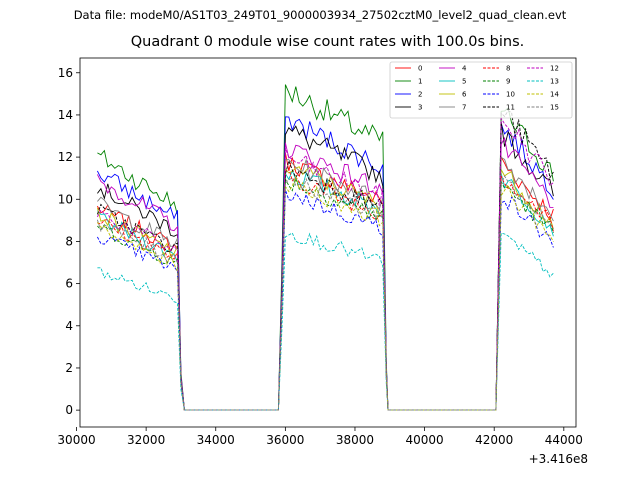 The image size is (640, 480). Describe the element at coordinates (510, 108) in the screenshot. I see `legend-label-11: 11` at that location.